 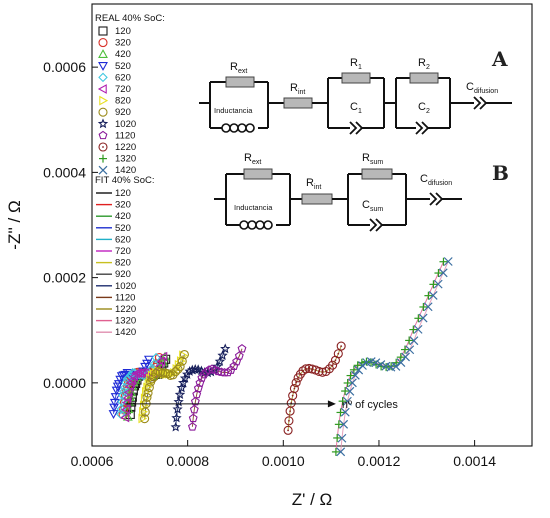 What do you see at coordinates (331, 404) in the screenshot?
I see `cycles-arrow-head` at bounding box center [331, 404].